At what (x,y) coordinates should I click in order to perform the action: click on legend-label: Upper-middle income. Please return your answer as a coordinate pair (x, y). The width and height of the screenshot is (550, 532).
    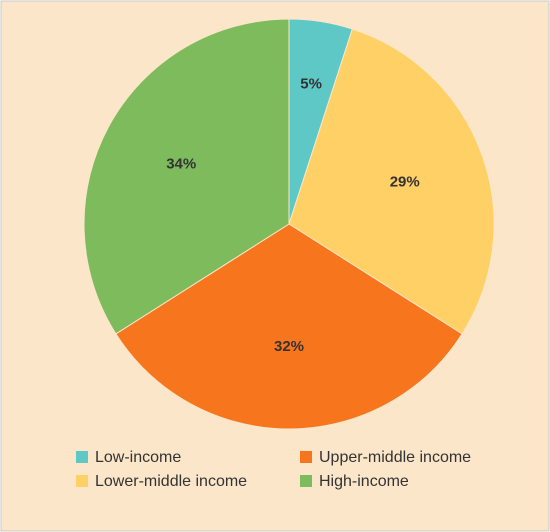
    Looking at the image, I should click on (395, 457).